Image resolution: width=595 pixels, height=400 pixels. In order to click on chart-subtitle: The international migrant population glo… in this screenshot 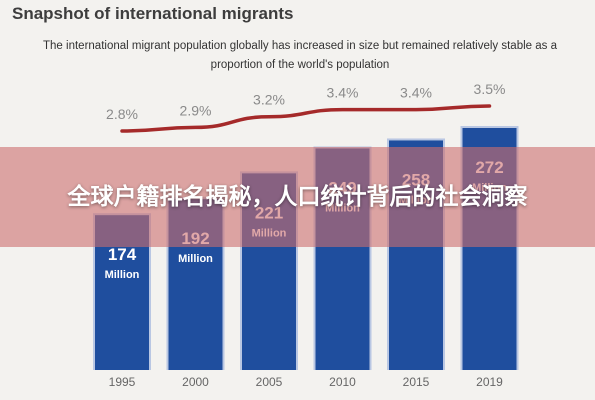, I will do `click(300, 55)`.